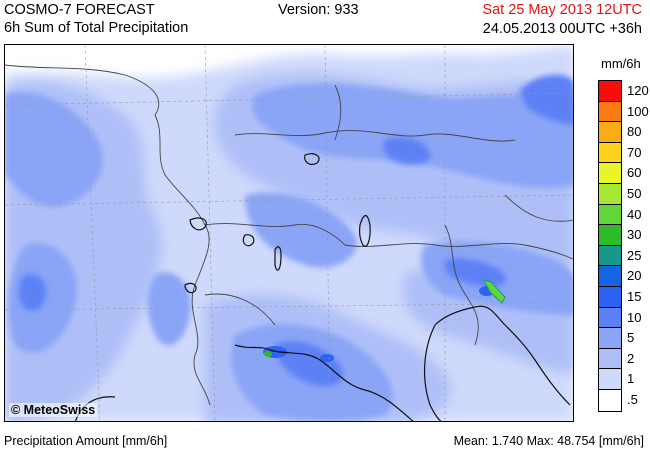 The height and width of the screenshot is (452, 650). Describe the element at coordinates (638, 111) in the screenshot. I see `legend-tick-label: 100` at that location.